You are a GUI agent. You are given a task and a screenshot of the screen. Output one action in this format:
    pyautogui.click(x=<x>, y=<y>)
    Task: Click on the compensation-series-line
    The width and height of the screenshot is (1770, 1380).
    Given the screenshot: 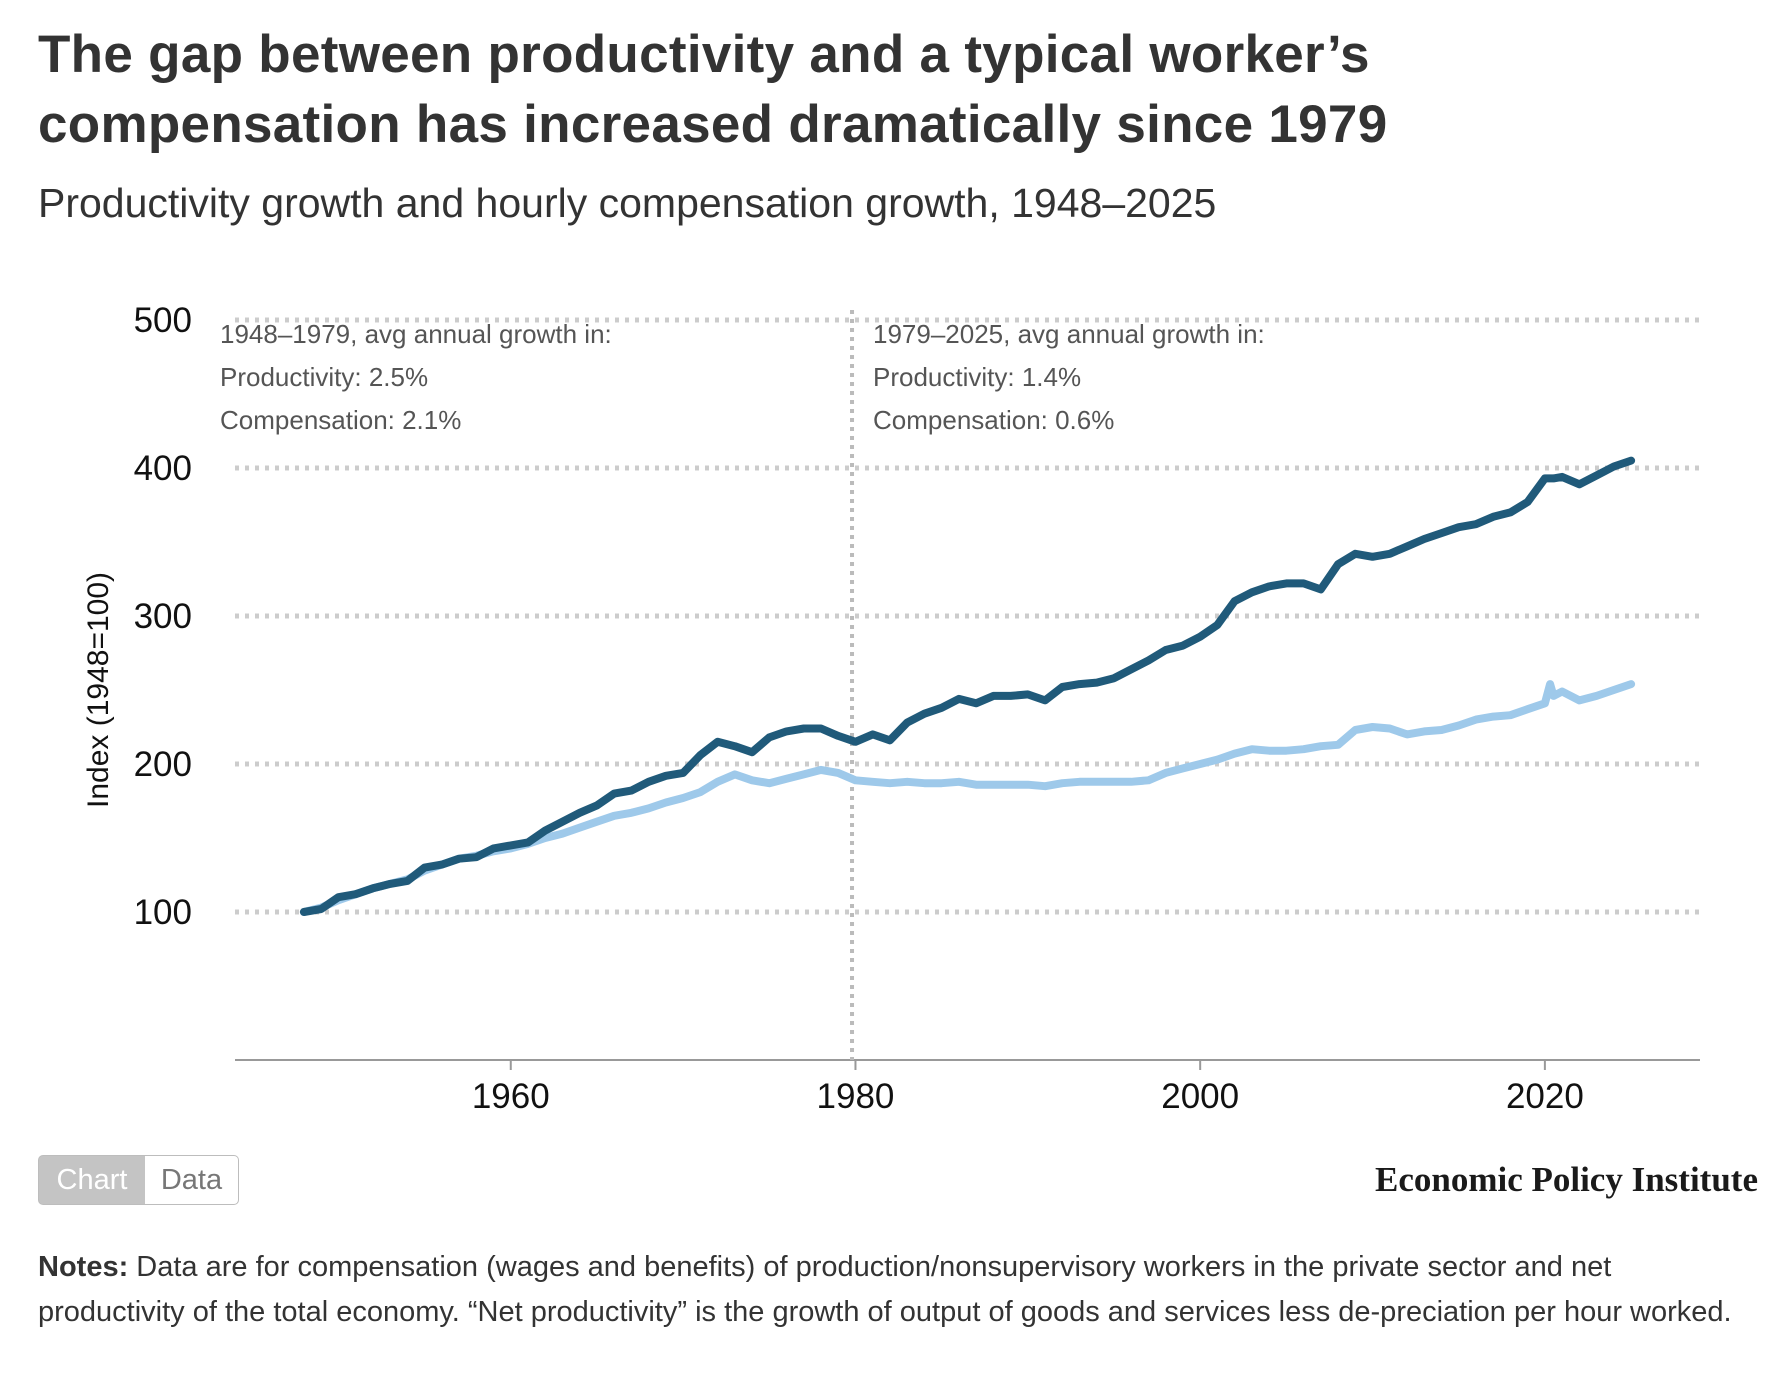 What is the action you would take?
    pyautogui.click(x=967, y=798)
    